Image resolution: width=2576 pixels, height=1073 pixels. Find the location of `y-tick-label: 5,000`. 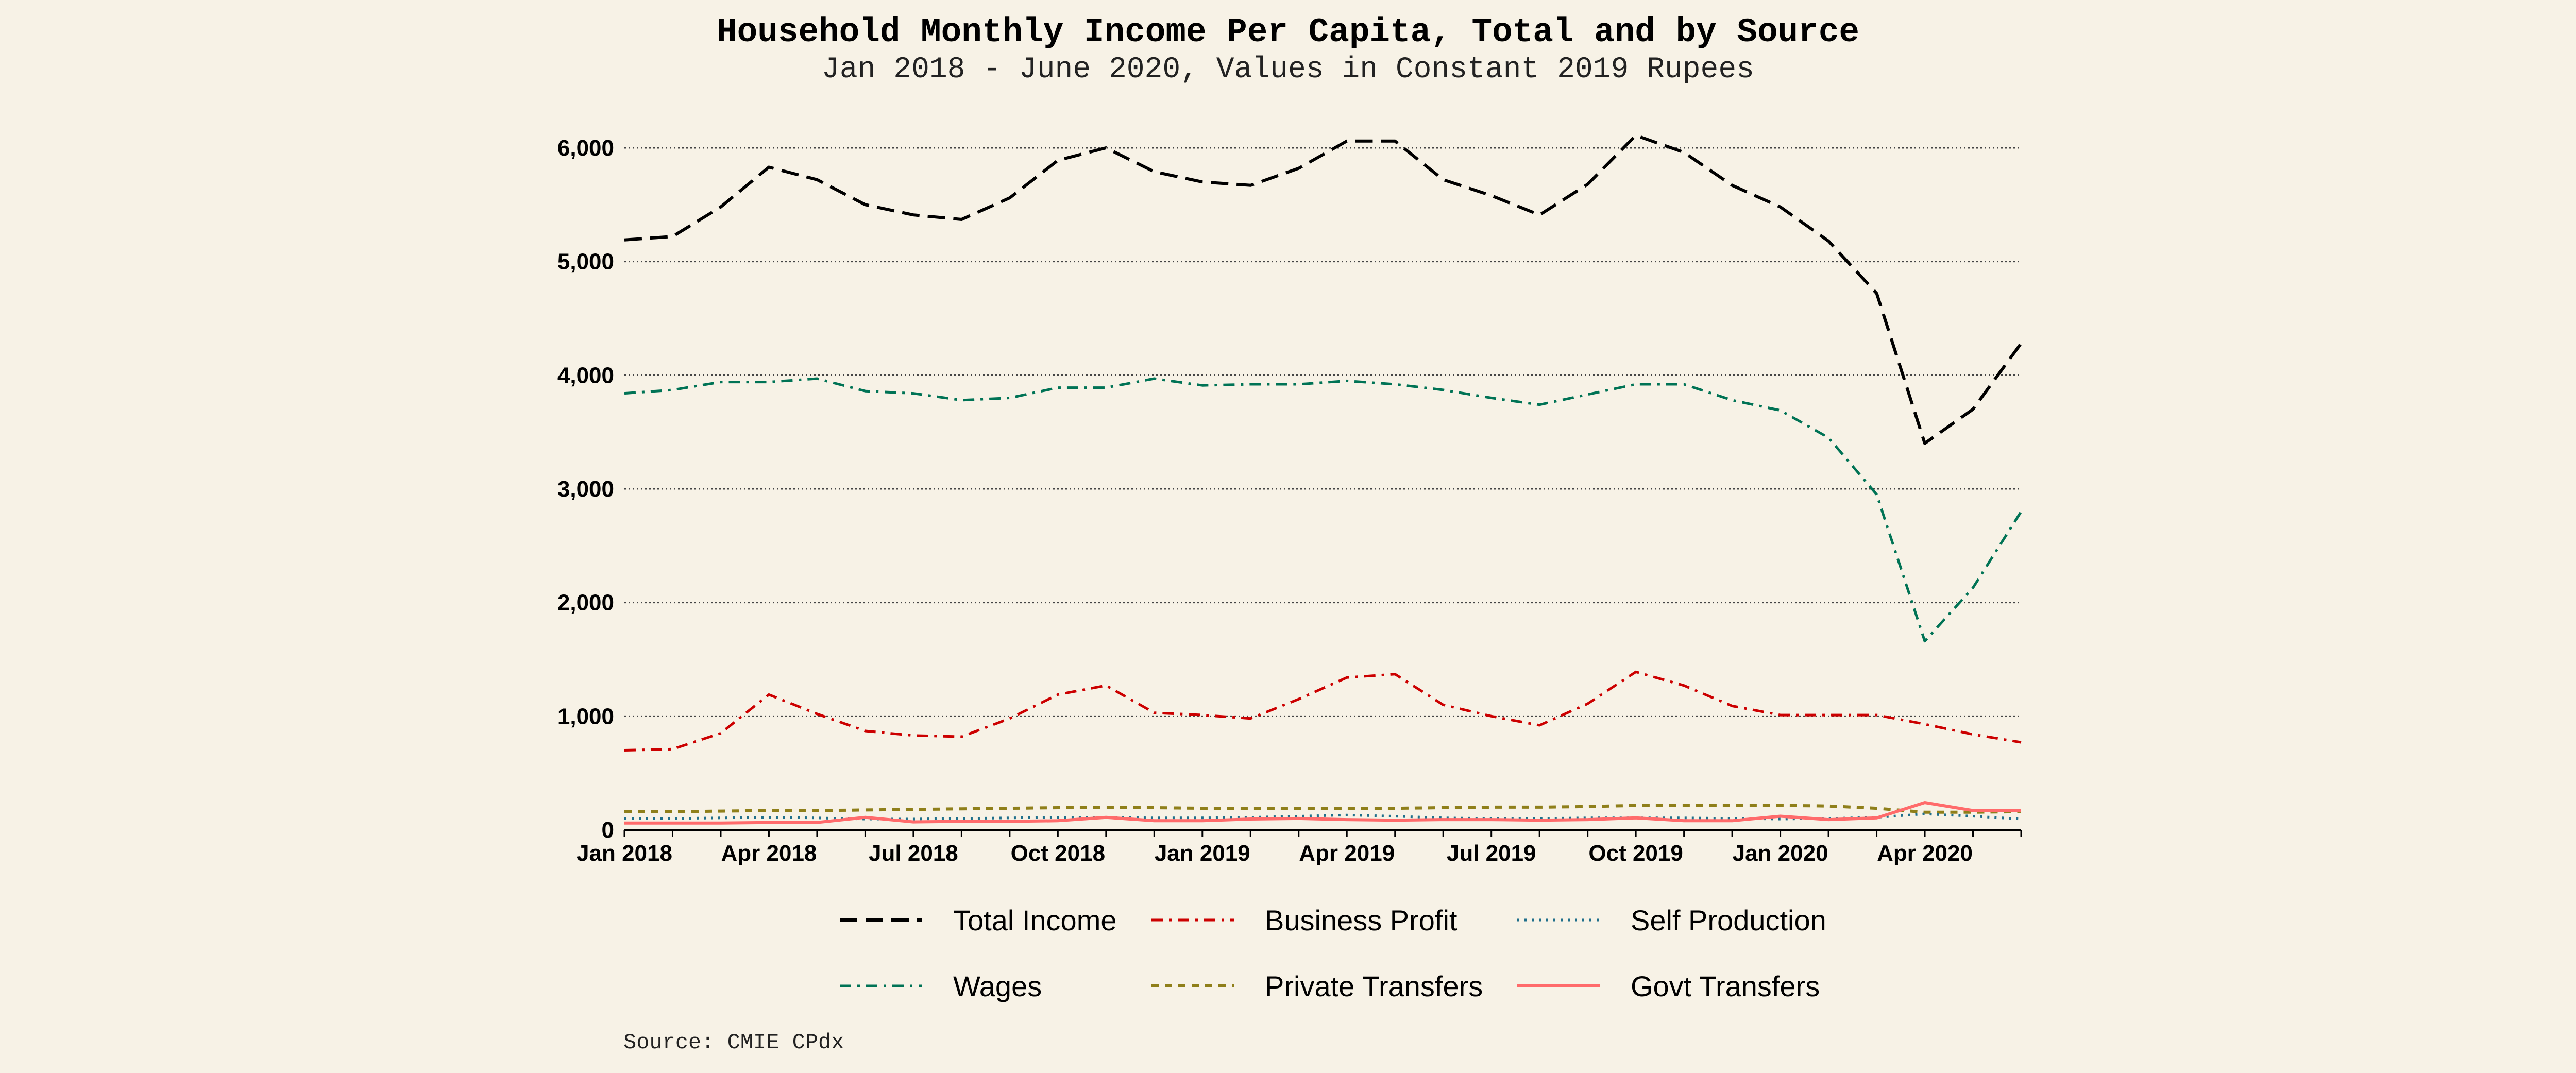

y-tick-label: 5,000 is located at coordinates (585, 262).